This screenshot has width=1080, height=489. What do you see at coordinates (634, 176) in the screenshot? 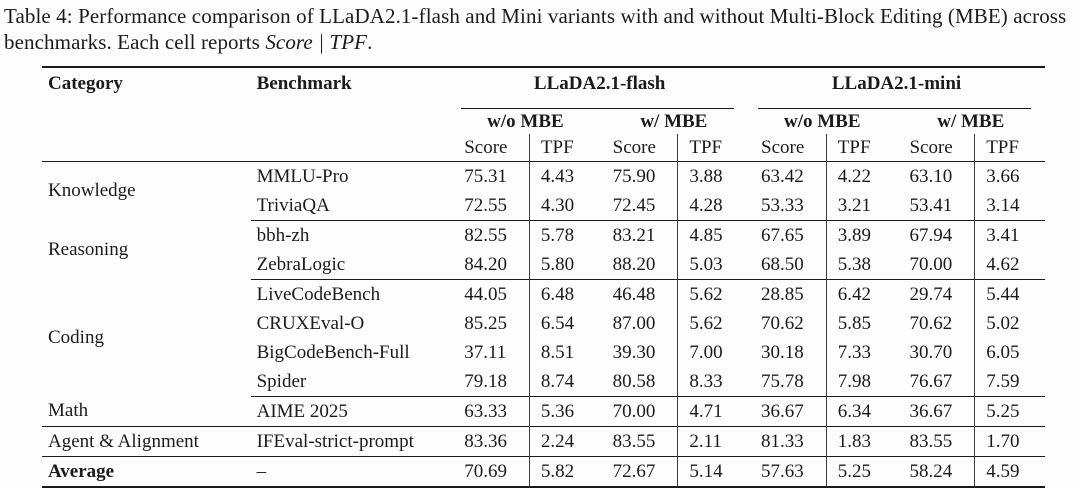
I see `score-cell: 75.90` at bounding box center [634, 176].